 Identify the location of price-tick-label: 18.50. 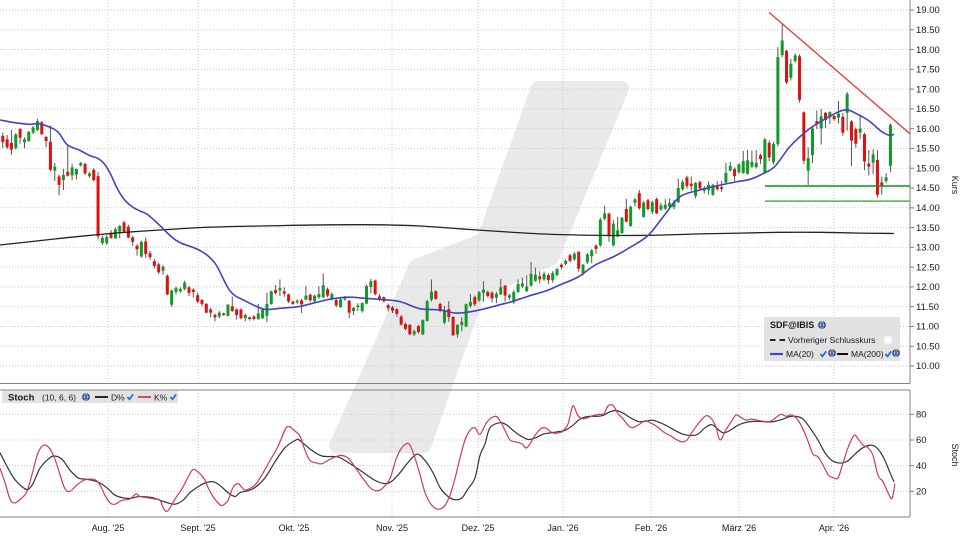
(928, 30).